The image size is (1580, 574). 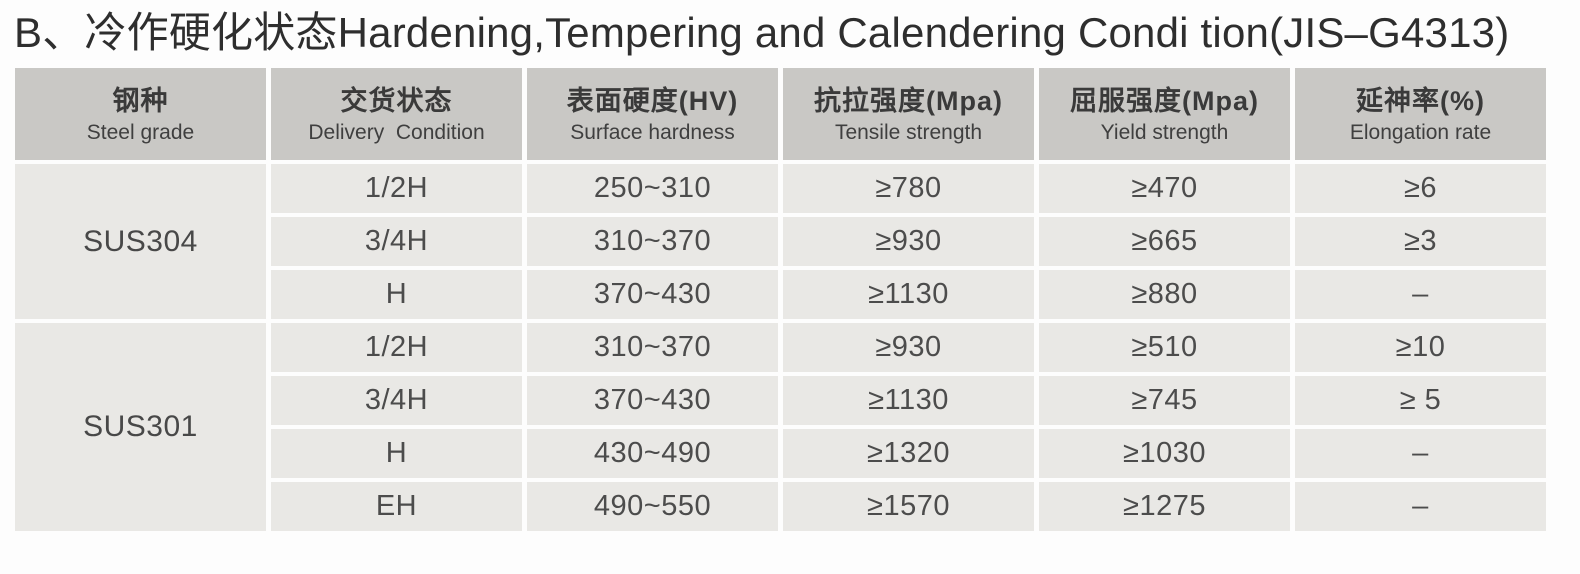 What do you see at coordinates (652, 188) in the screenshot?
I see `surface-hardness-cell: 250~310` at bounding box center [652, 188].